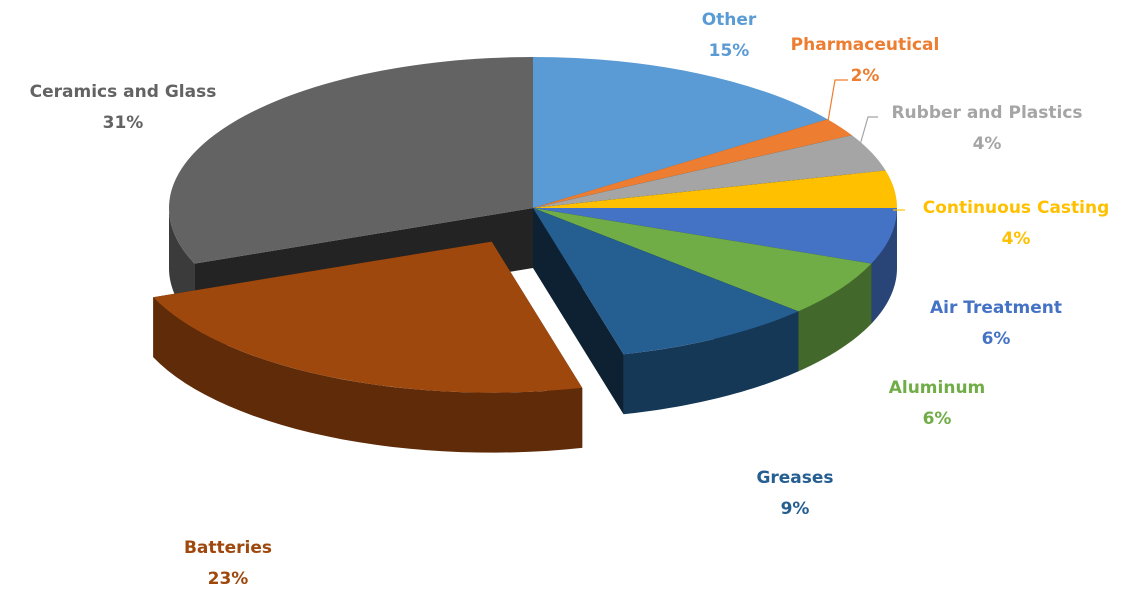  Describe the element at coordinates (228, 548) in the screenshot. I see `slice-label: Batteries` at that location.